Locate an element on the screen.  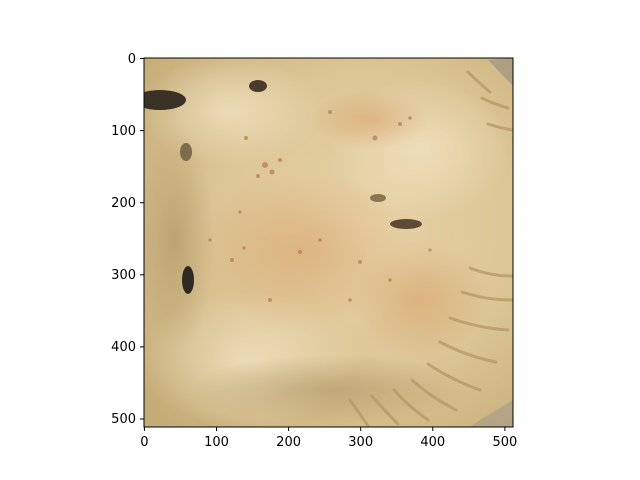
x-tick-label: 100 is located at coordinates (216, 442).